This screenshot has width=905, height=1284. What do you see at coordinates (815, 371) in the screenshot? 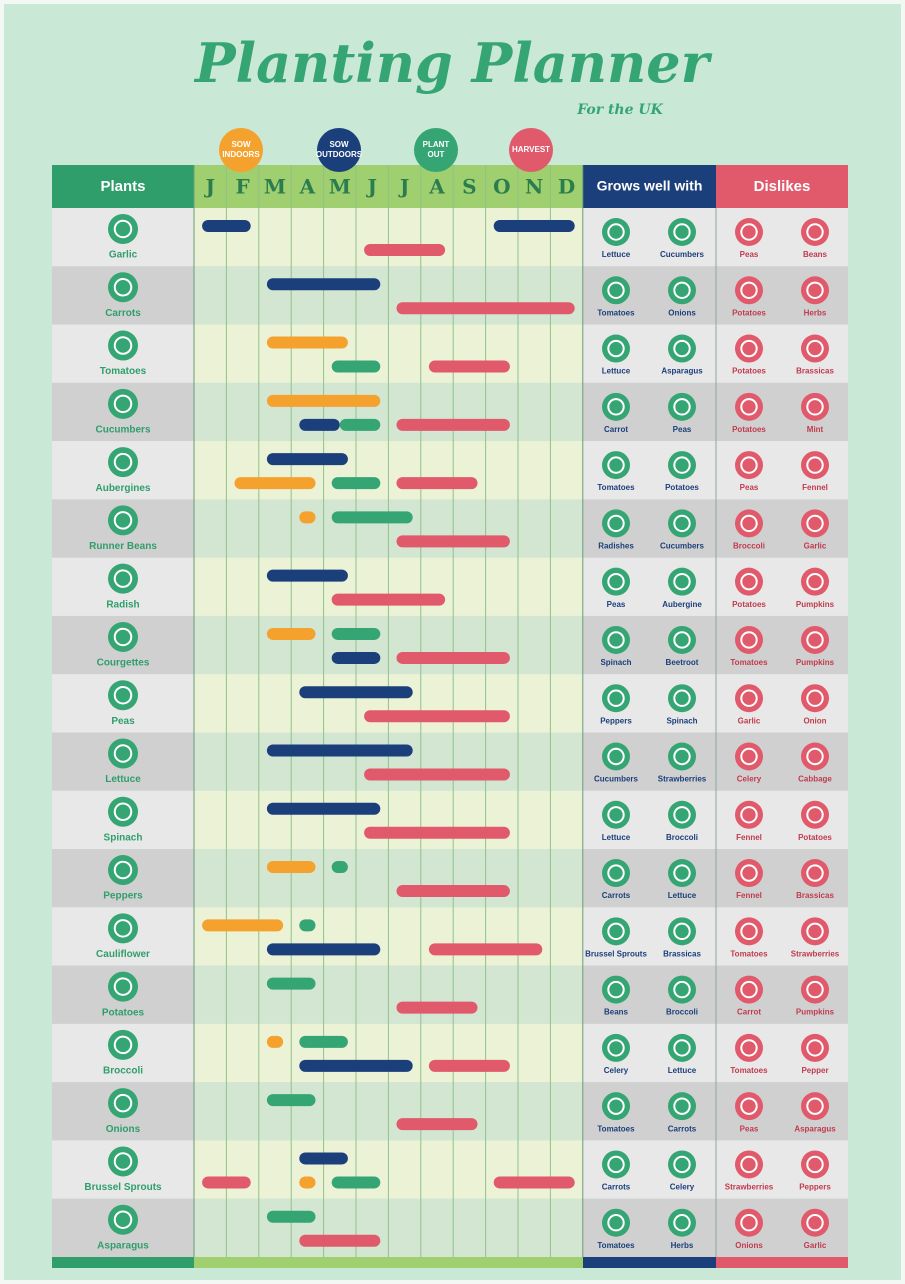
I see `dislike-label: Brassicas` at bounding box center [815, 371].